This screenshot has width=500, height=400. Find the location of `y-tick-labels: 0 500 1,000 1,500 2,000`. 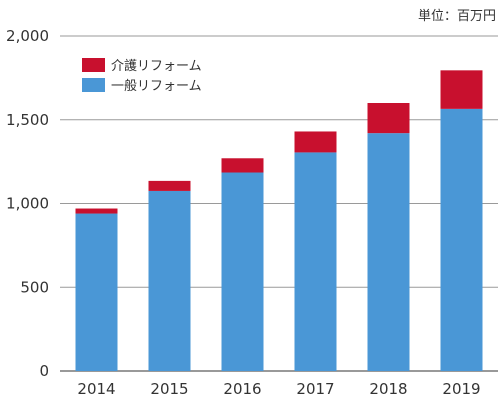

y-tick-labels: 0 500 1,000 1,500 2,000 is located at coordinates (27, 203).